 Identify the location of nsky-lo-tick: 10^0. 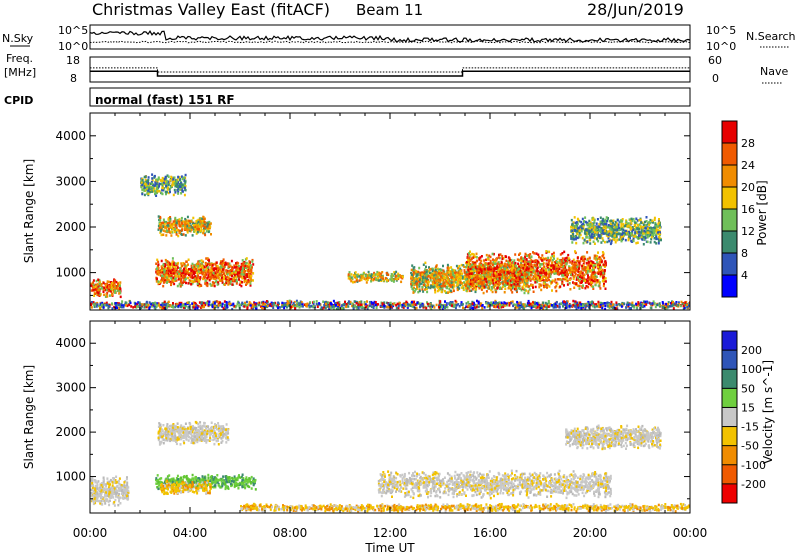
(73, 46).